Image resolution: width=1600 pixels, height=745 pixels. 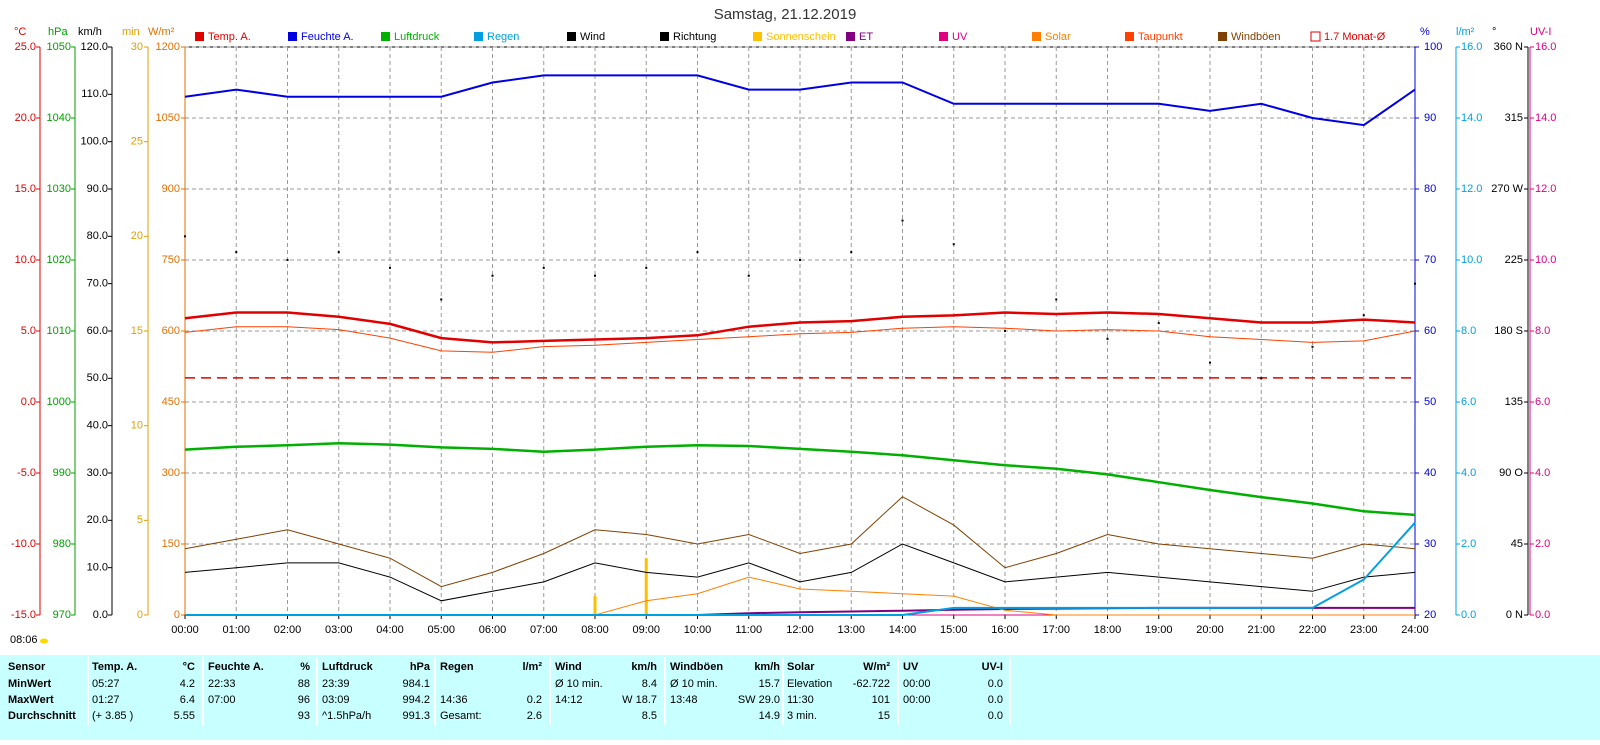 What do you see at coordinates (569, 700) in the screenshot?
I see `table-cell: 14:12` at bounding box center [569, 700].